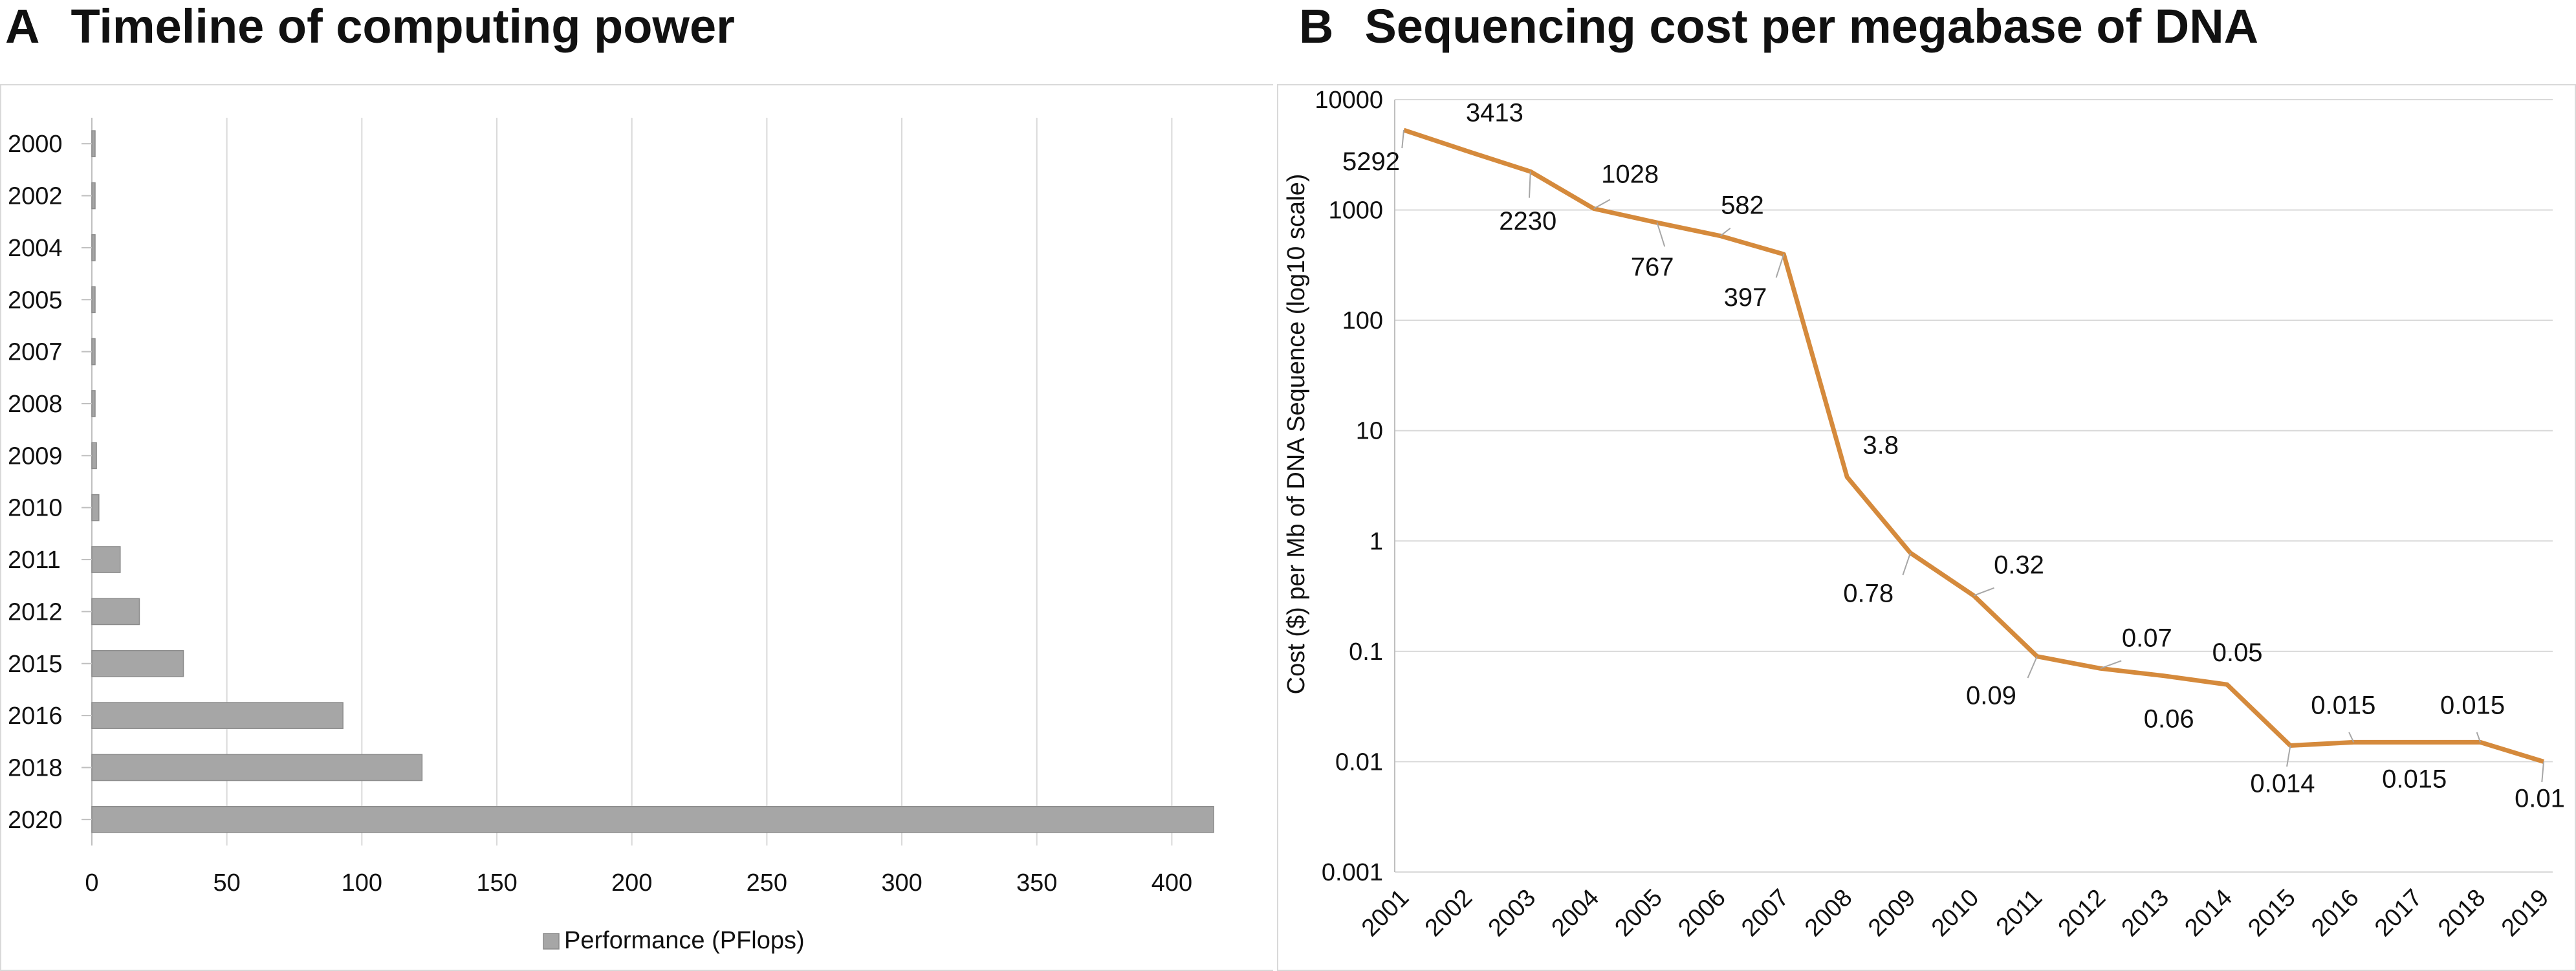  What do you see at coordinates (1765, 913) in the screenshot?
I see `x-tick-label: 2007` at bounding box center [1765, 913].